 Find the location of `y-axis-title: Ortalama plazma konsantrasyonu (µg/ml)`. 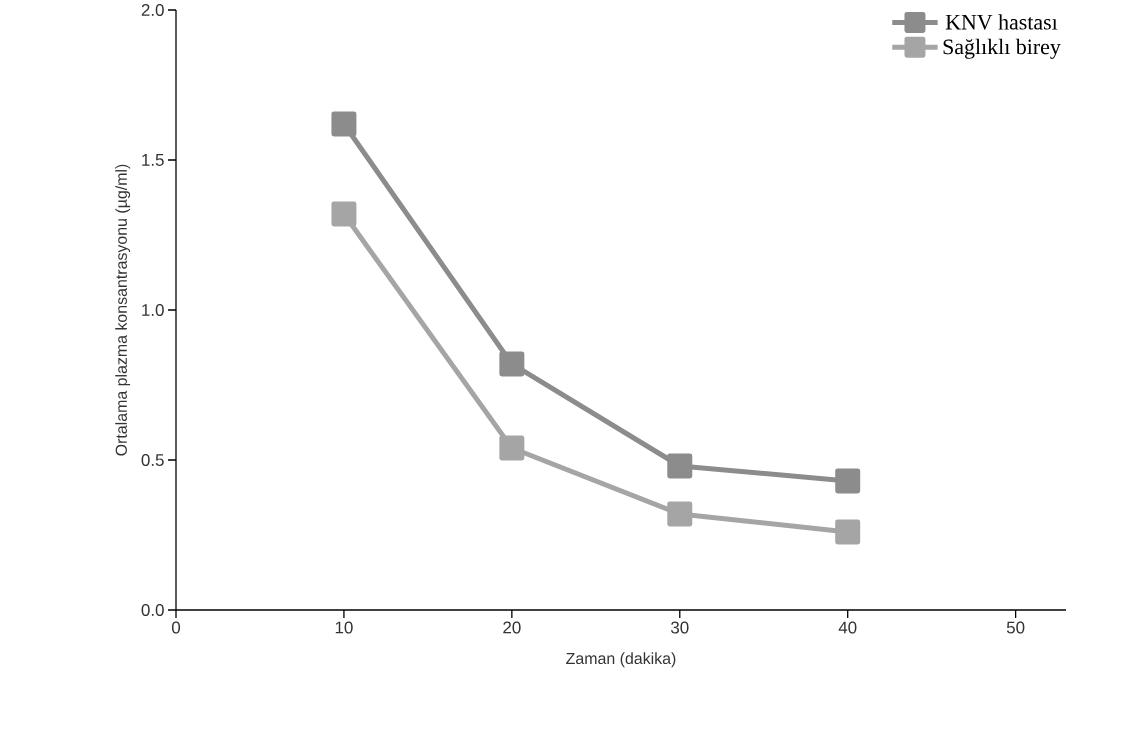

y-axis-title: Ortalama plazma konsantrasyonu (µg/ml) is located at coordinates (123, 310).